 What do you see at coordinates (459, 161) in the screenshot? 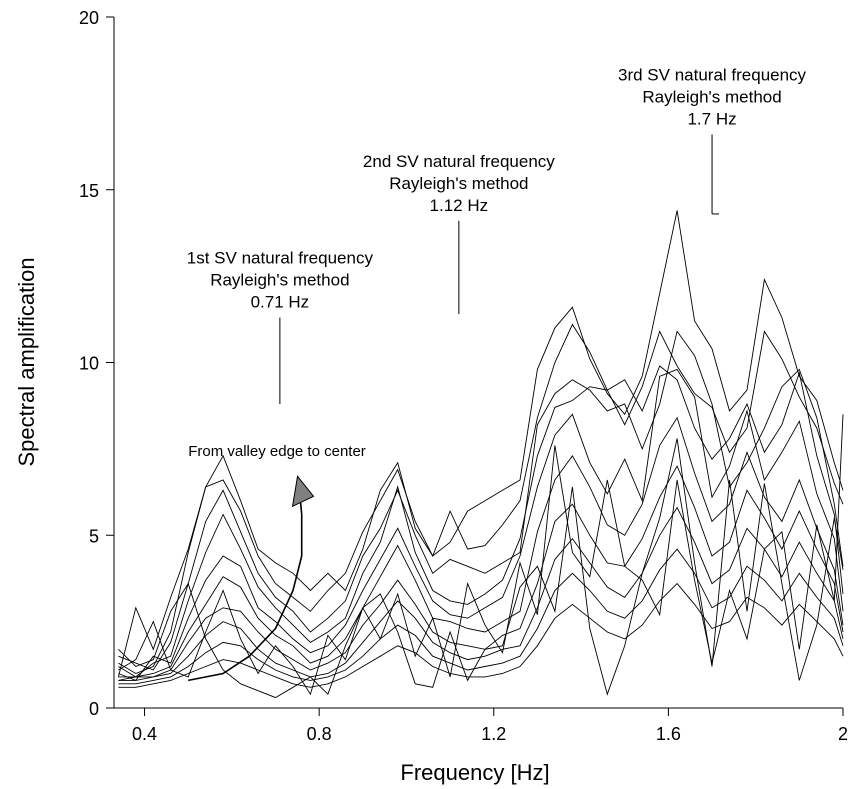
I see `annotation-label: 2nd SV natural frequency` at bounding box center [459, 161].